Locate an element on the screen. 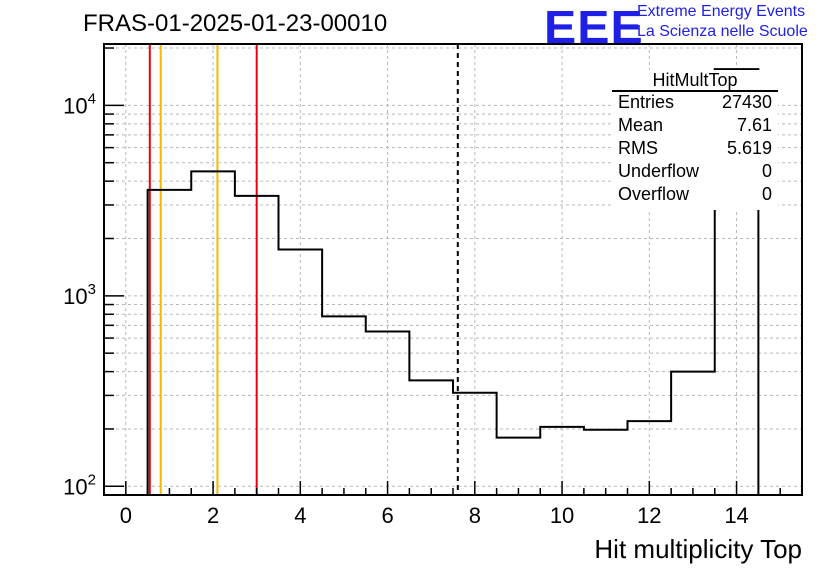 This screenshot has width=836, height=572. stats-key: Entries is located at coordinates (646, 102).